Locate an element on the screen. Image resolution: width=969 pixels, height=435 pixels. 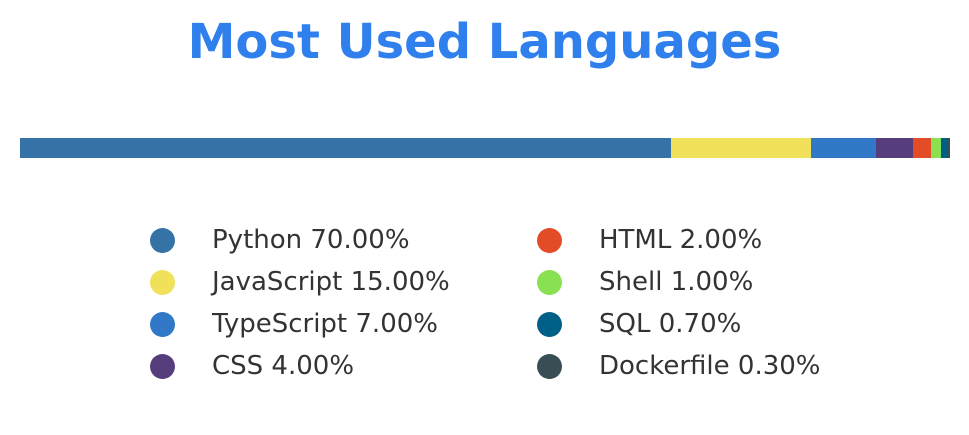
bar-segment-css is located at coordinates (894, 148).